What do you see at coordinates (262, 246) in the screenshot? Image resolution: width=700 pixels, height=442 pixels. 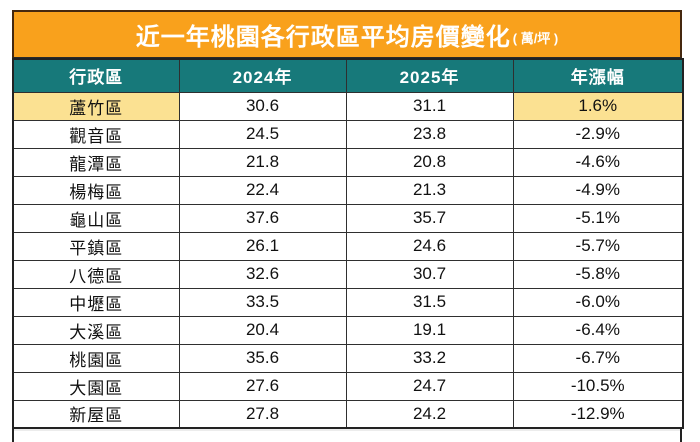 I see `cell-2024: 26.1` at bounding box center [262, 246].